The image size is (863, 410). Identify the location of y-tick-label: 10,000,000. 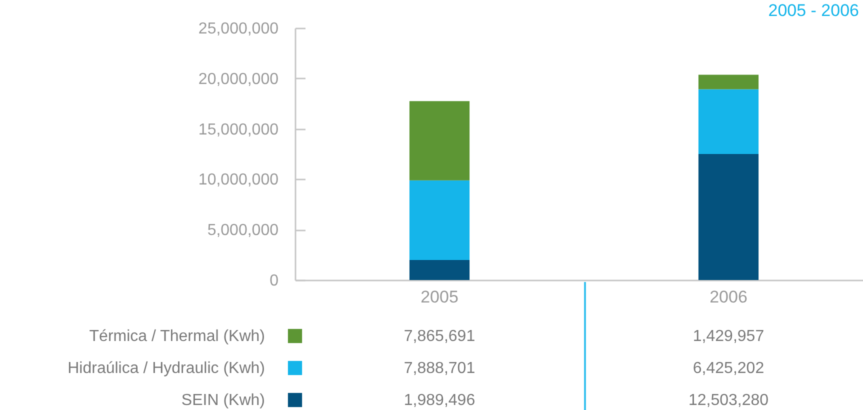
(238, 180).